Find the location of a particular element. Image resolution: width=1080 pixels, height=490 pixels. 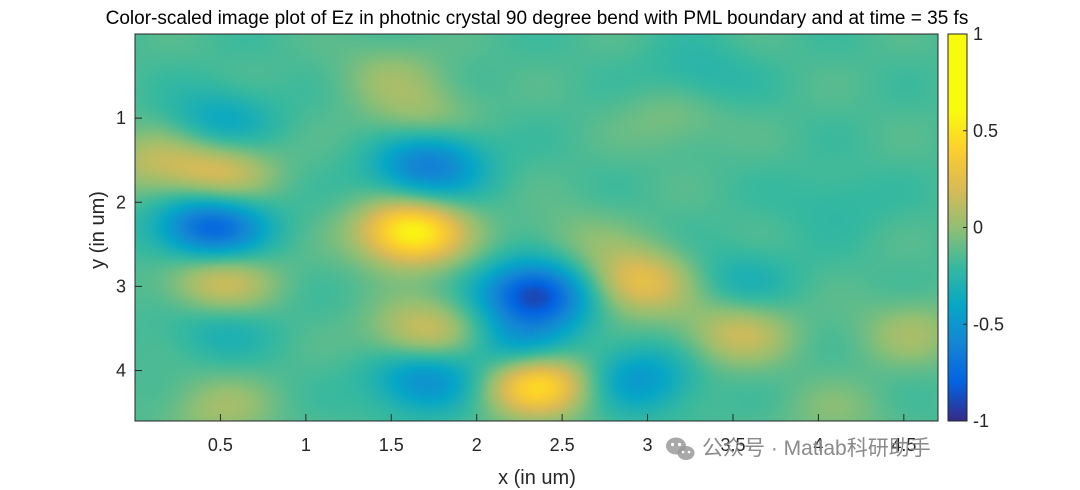

x-tick-label: 3 is located at coordinates (648, 445).